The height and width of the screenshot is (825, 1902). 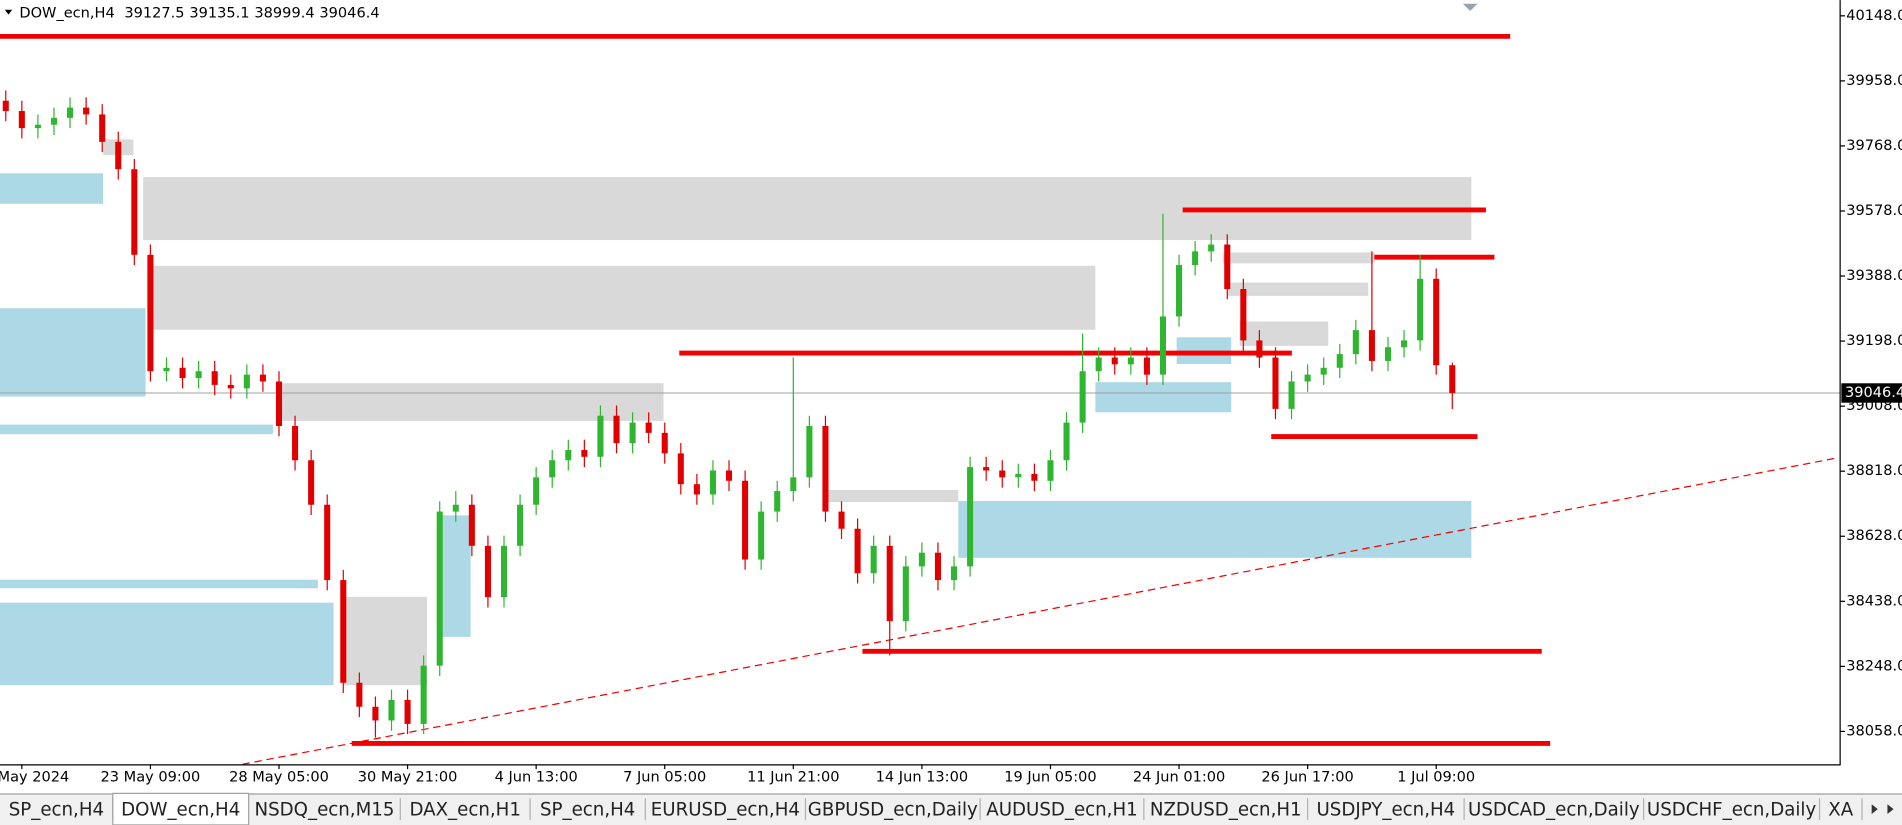 I want to click on x-tick-label: 26 Jun 17:00, so click(x=1307, y=777).